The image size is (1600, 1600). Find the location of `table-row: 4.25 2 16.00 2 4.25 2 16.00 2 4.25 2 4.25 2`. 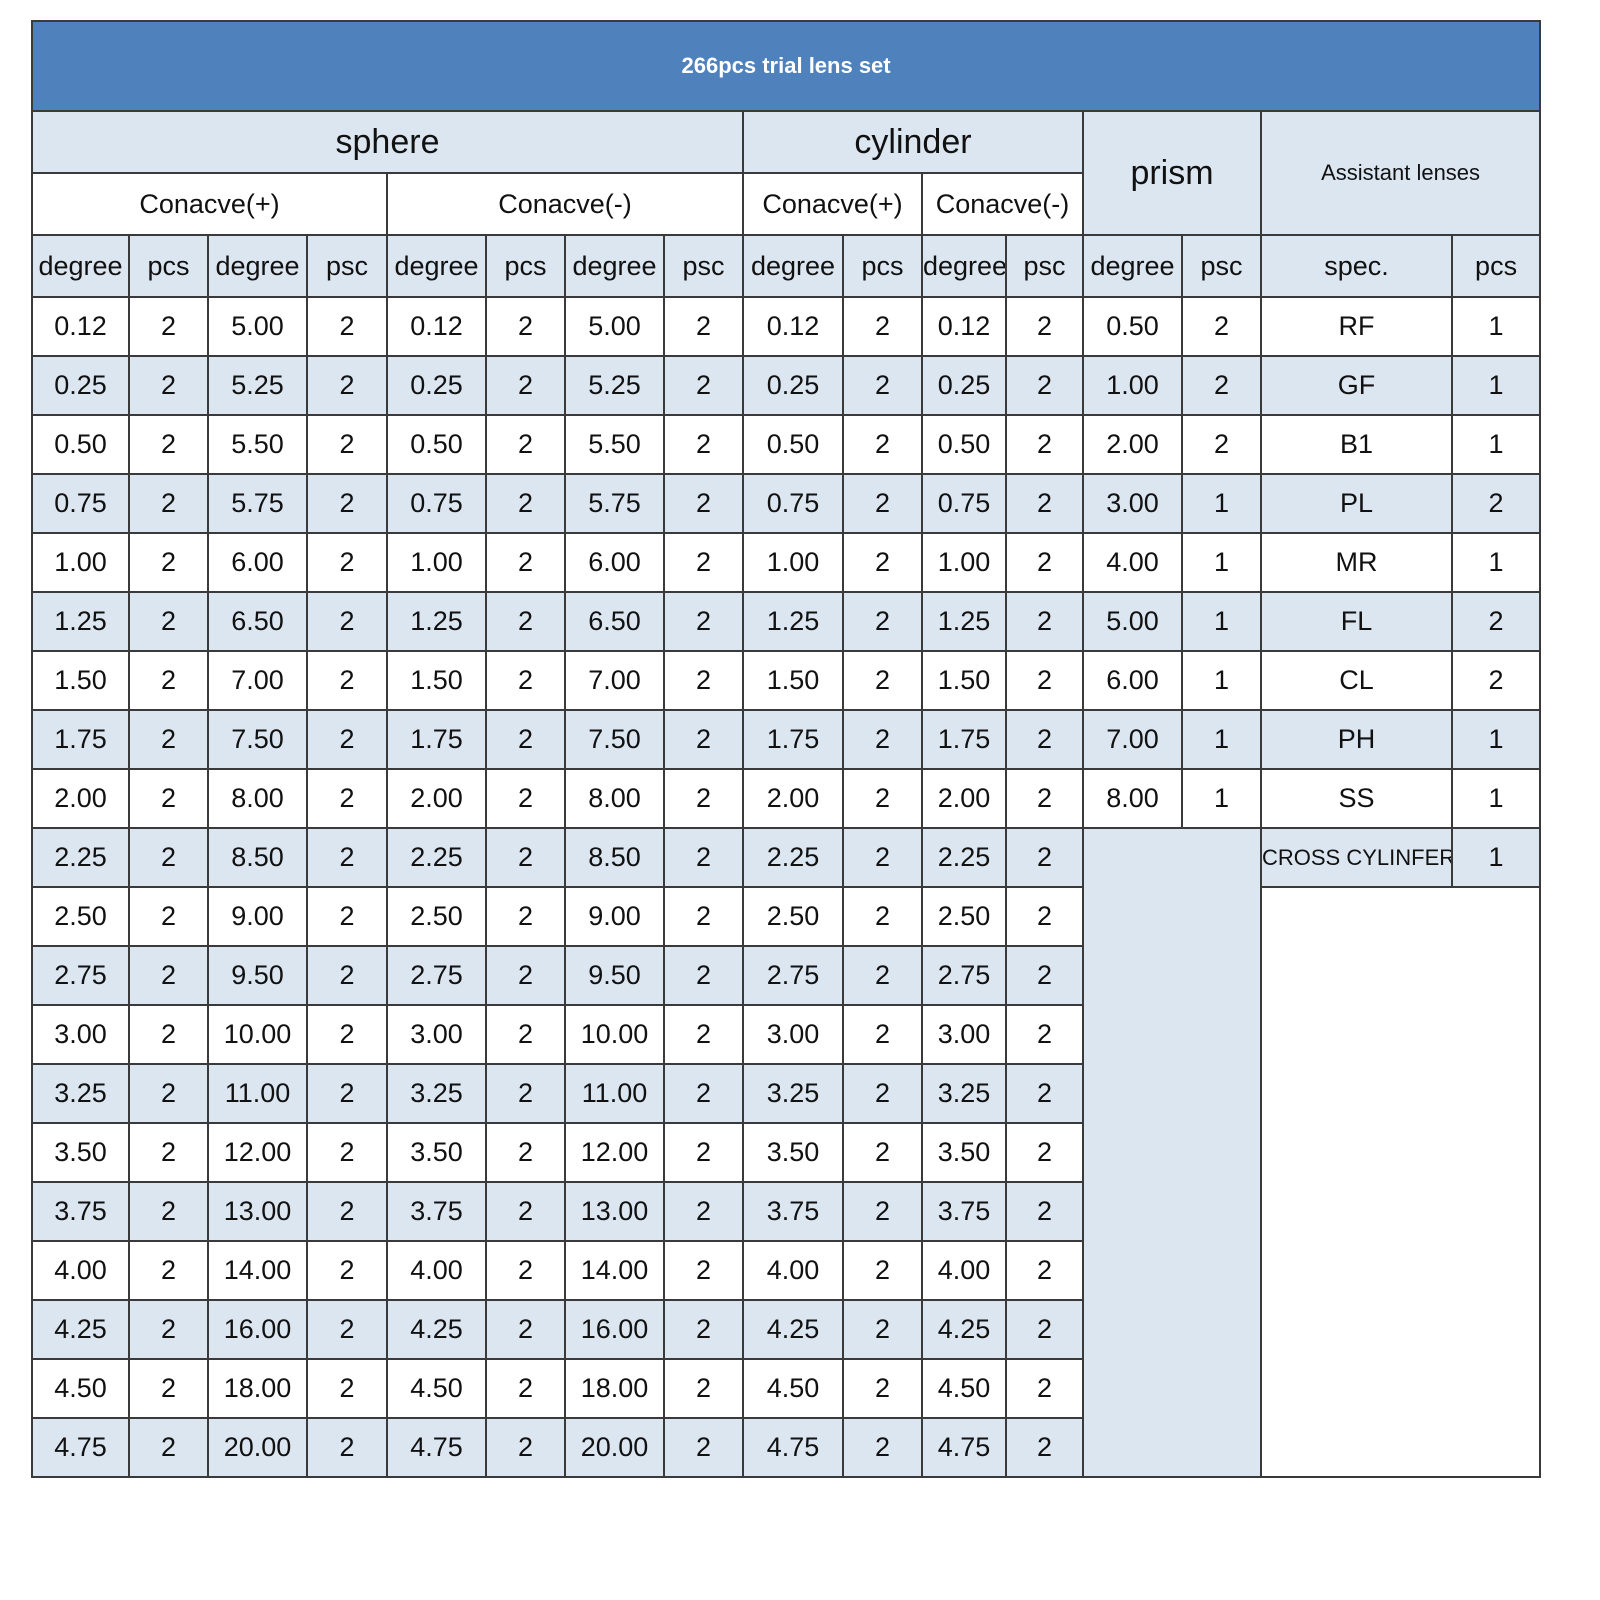

table-row: 4.25 2 16.00 2 4.25 2 16.00 2 4.25 2 4.25 2 is located at coordinates (785, 1329).